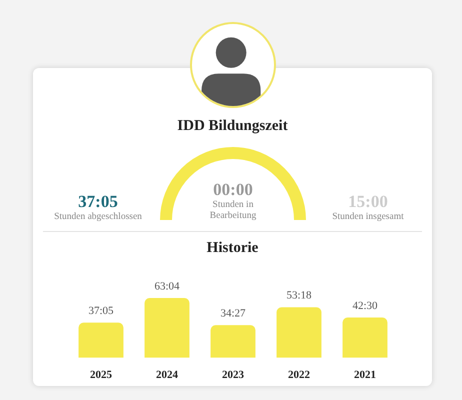  Describe the element at coordinates (98, 217) in the screenshot. I see `text: Stunden abgeschlossen` at that location.